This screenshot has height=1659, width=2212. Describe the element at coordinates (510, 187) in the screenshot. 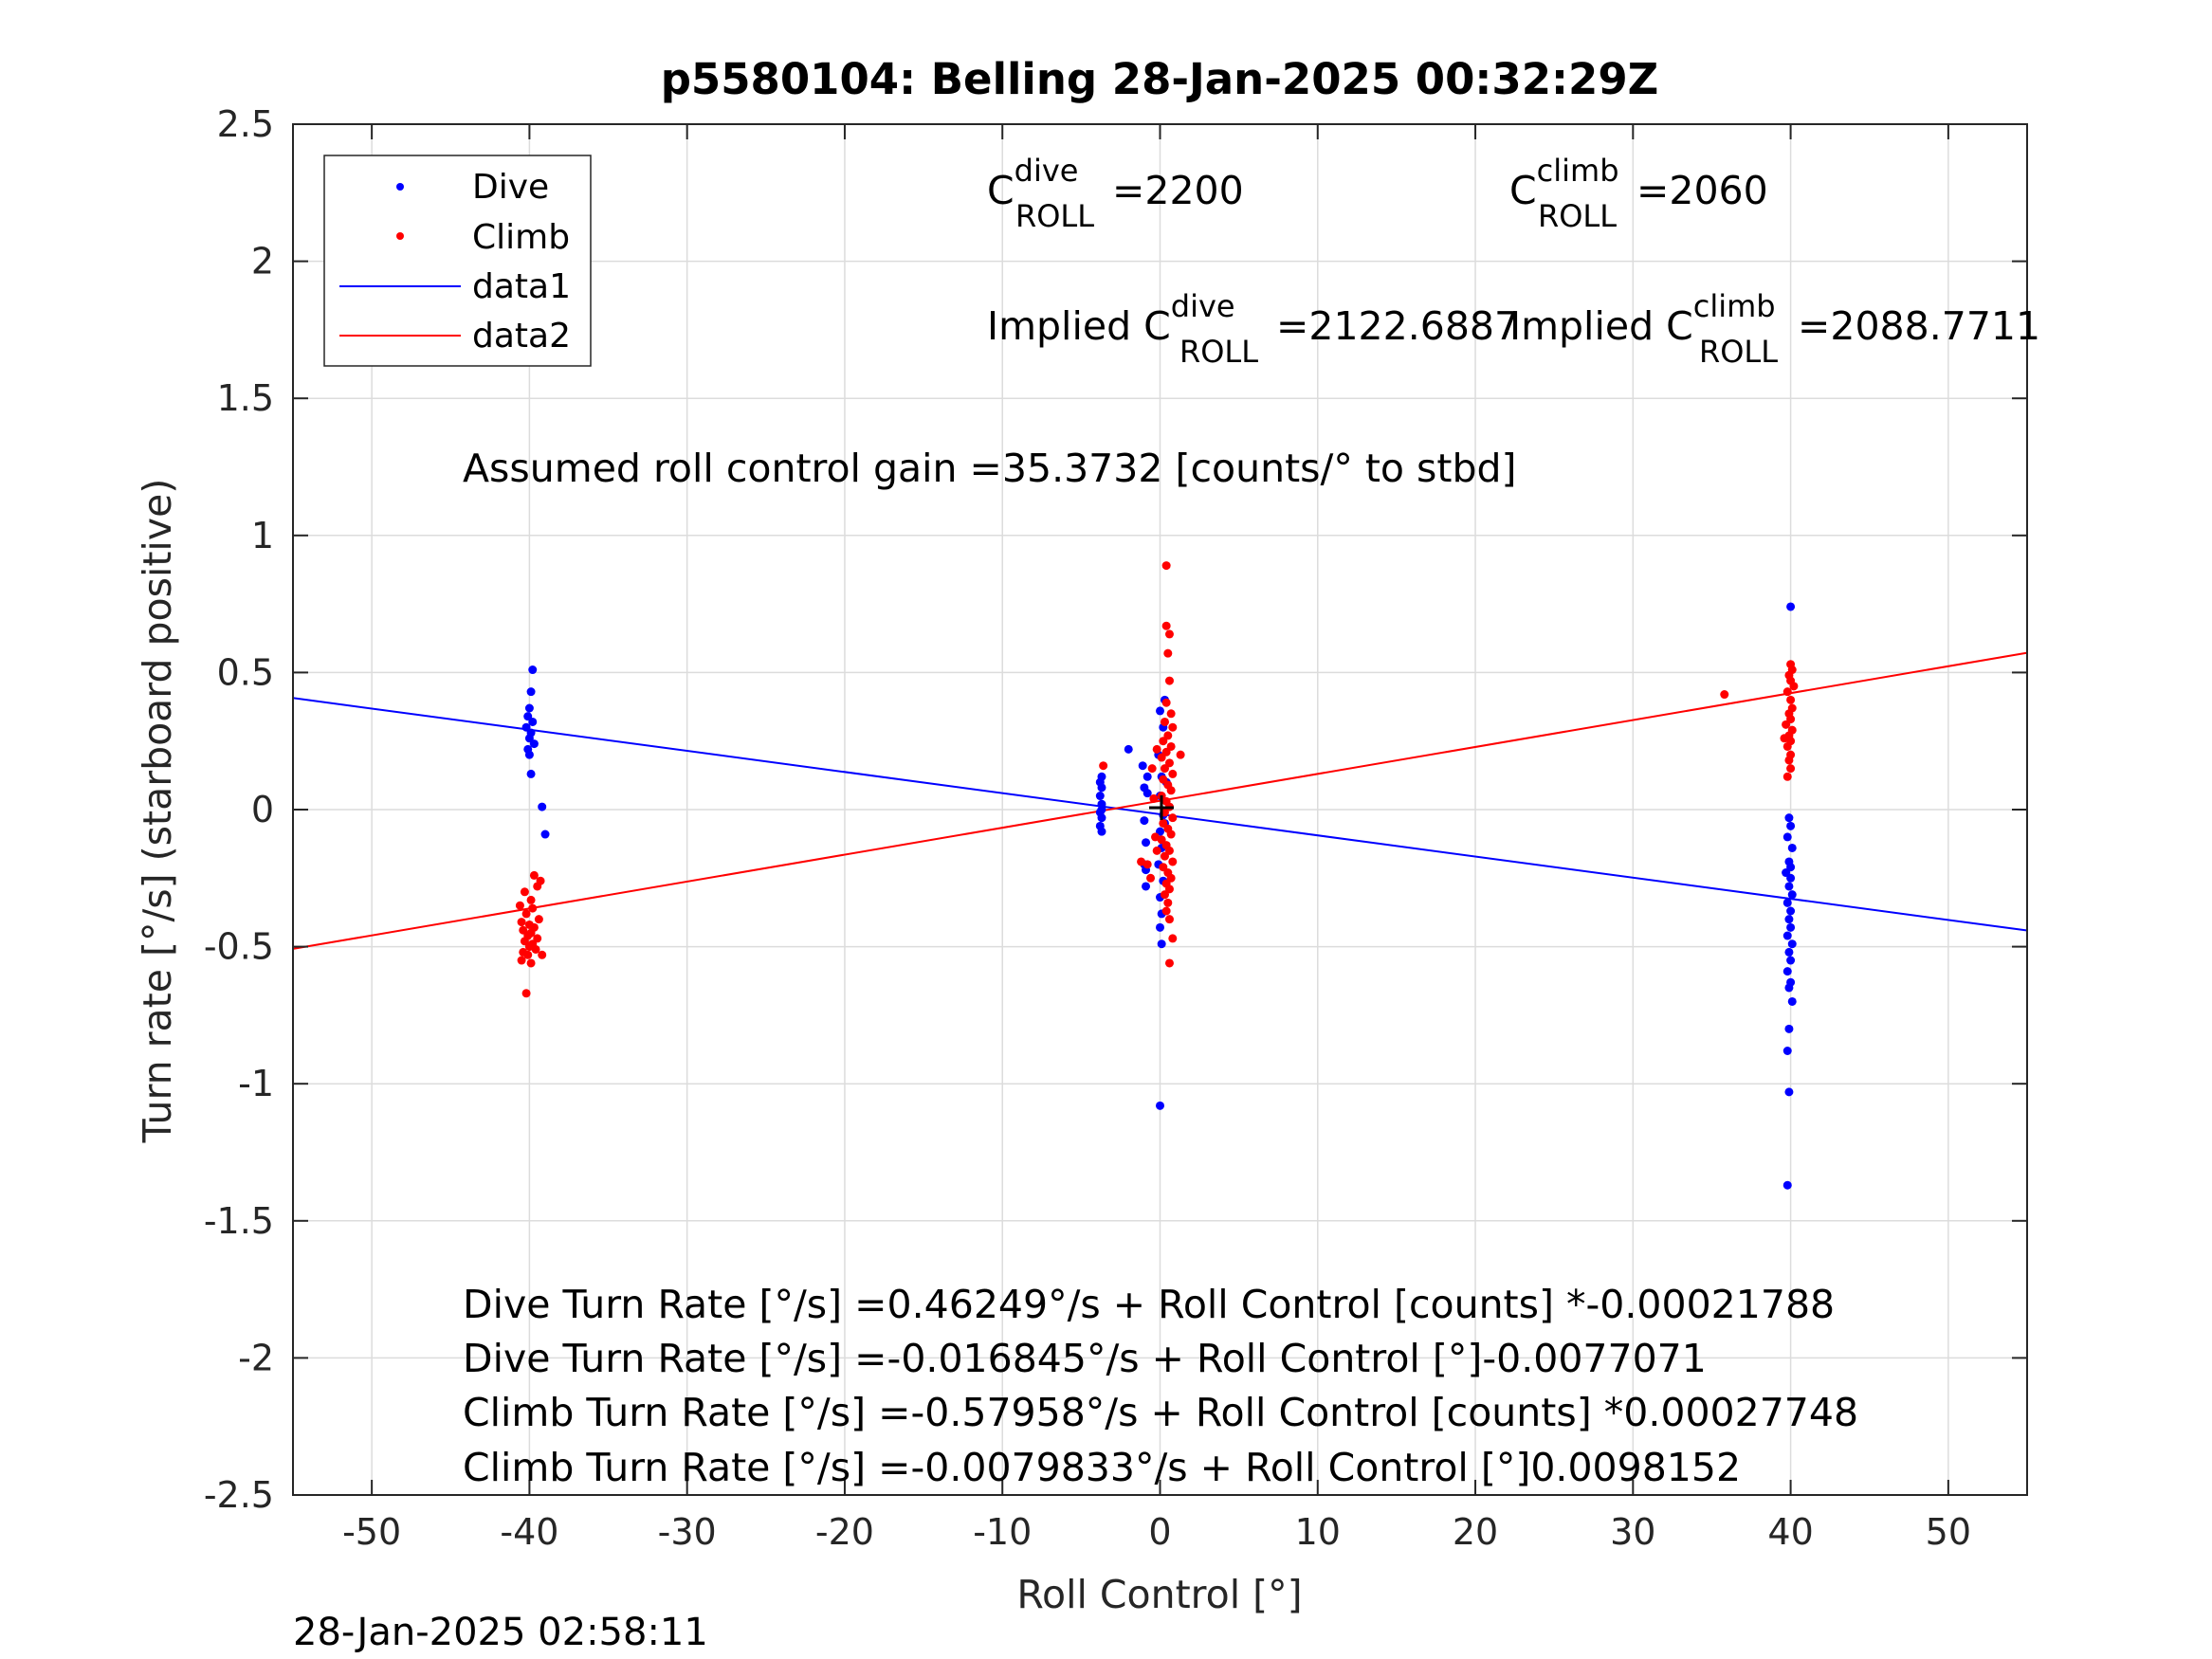

I see `legend-label-dive: Dive` at that location.